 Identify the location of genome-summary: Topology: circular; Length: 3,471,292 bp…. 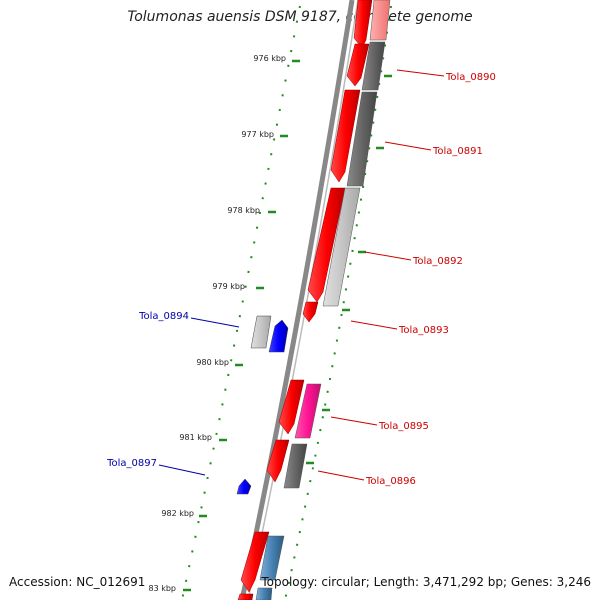
(426, 582).